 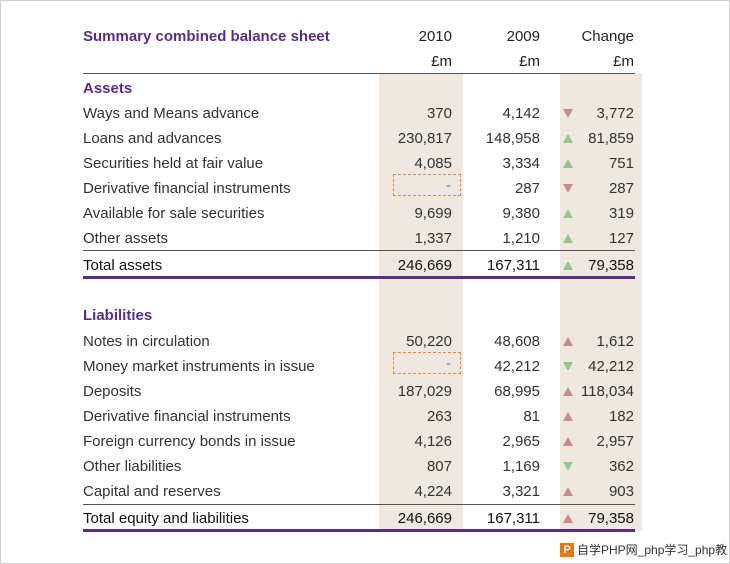 What do you see at coordinates (365, 345) in the screenshot?
I see `table-row: Notes in circulation 50,220 48,608 1,612` at bounding box center [365, 345].